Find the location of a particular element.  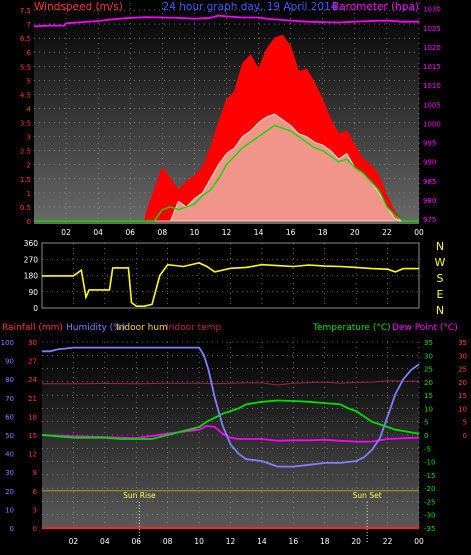

indoor-temp-tick-label: 20 is located at coordinates (462, 383).